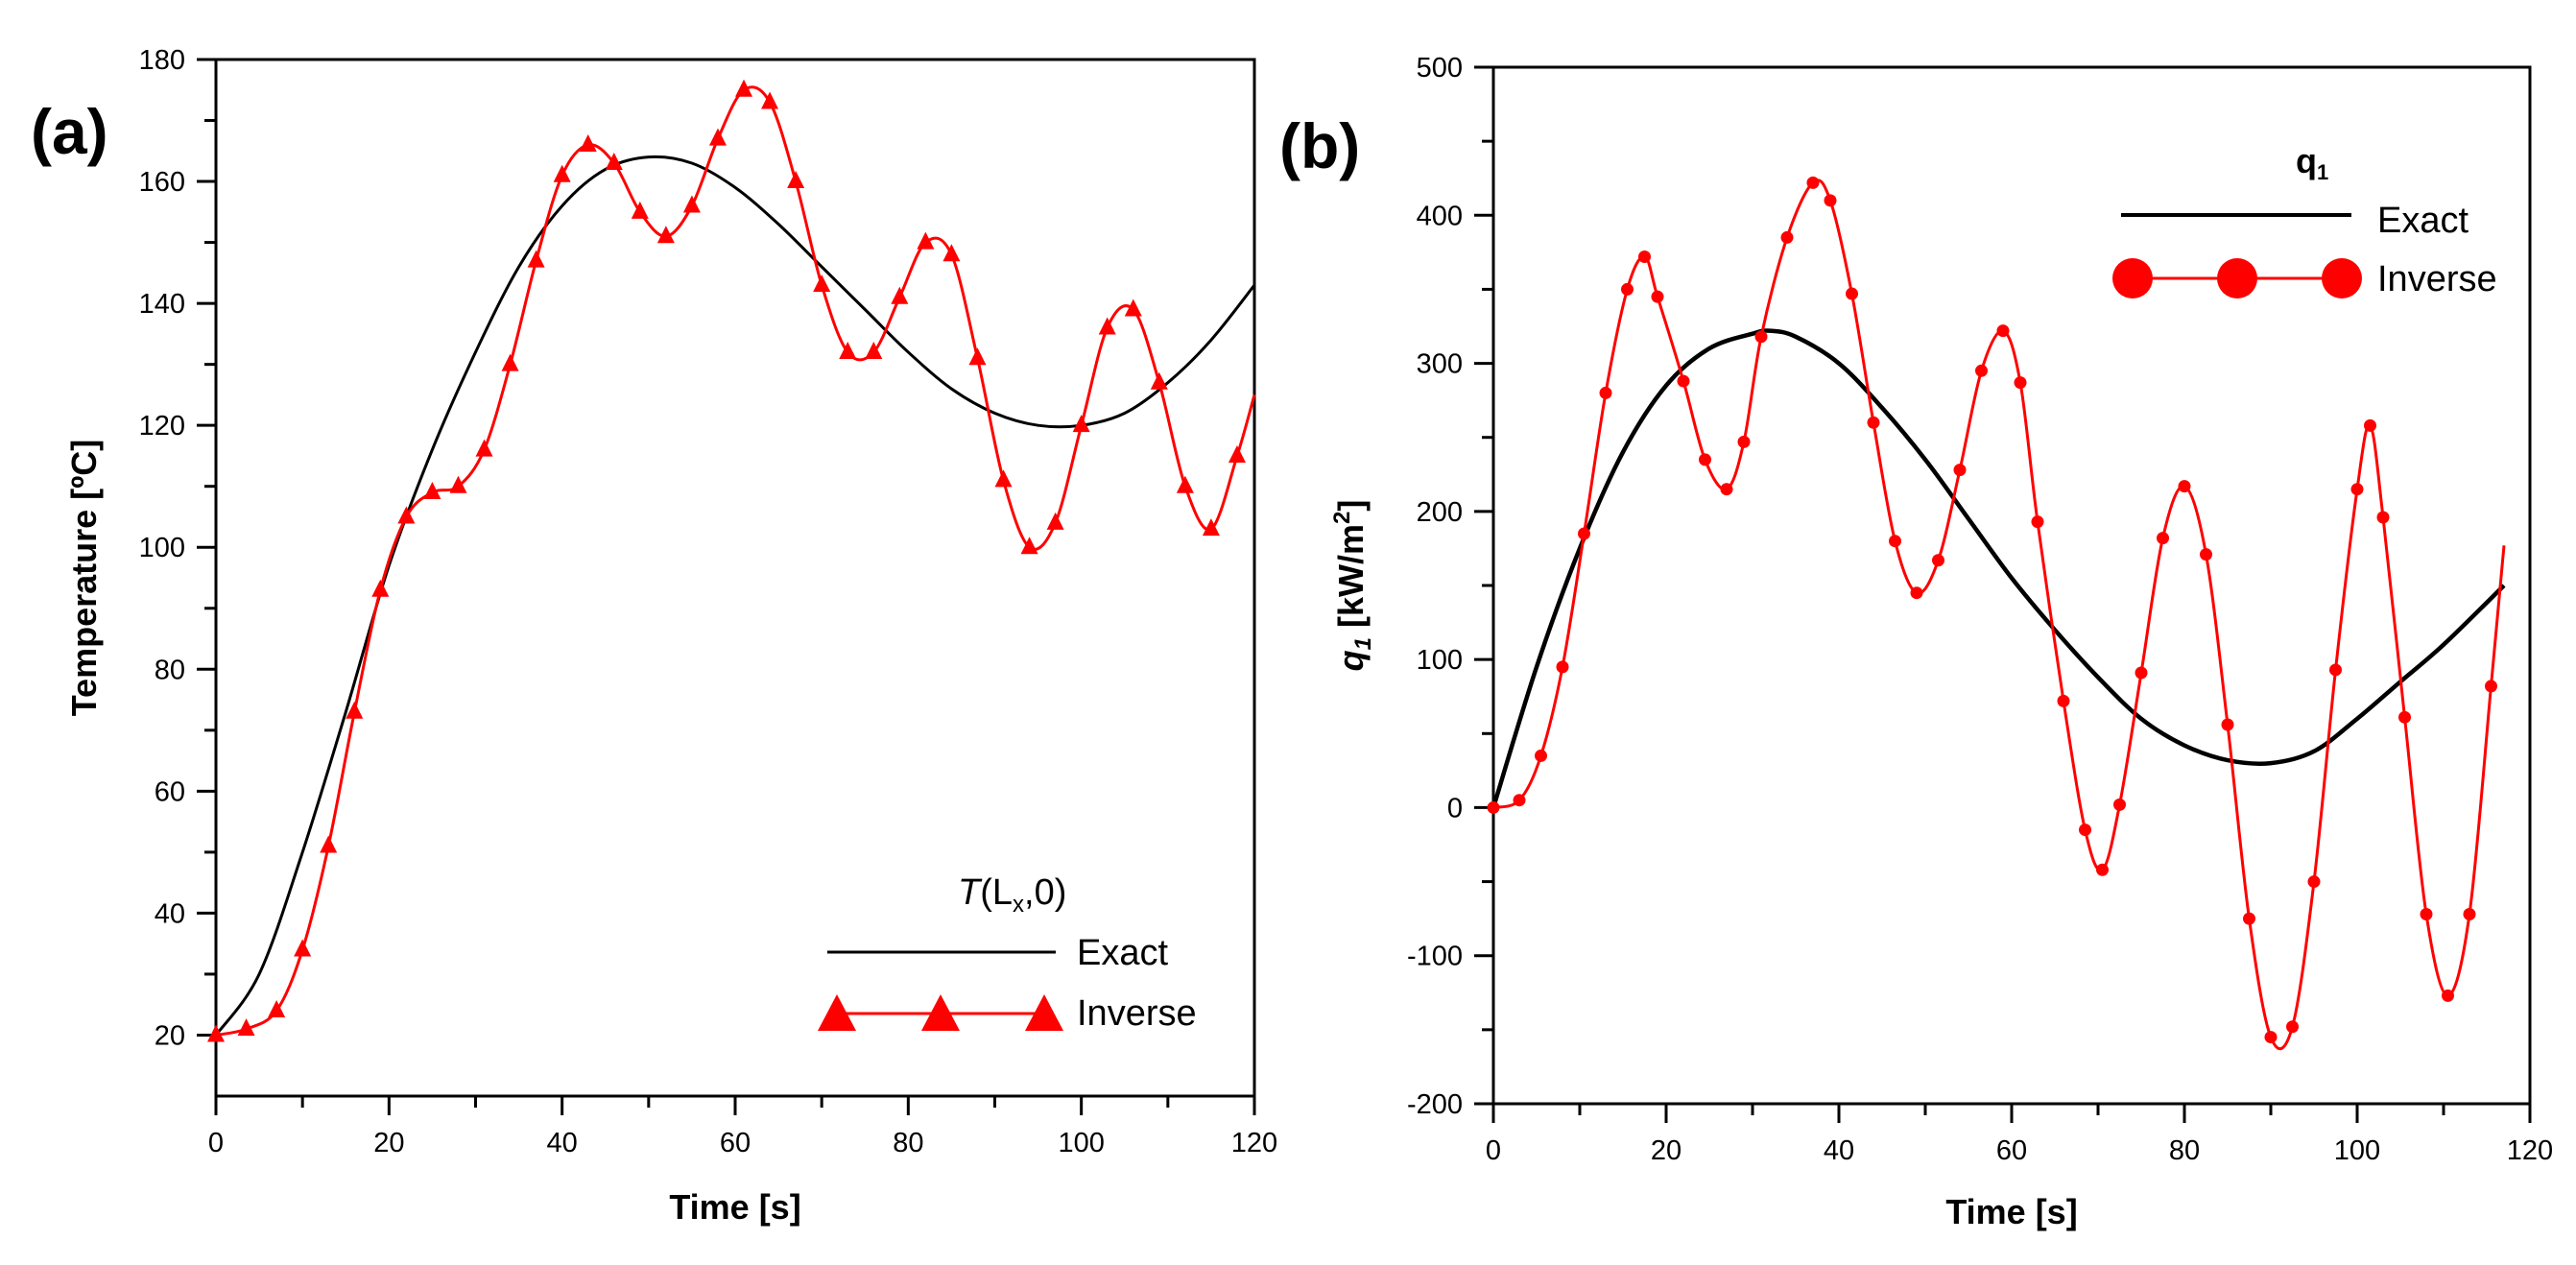 This screenshot has height=1265, width=2576. I want to click on y-tick-label: 120, so click(162, 427).